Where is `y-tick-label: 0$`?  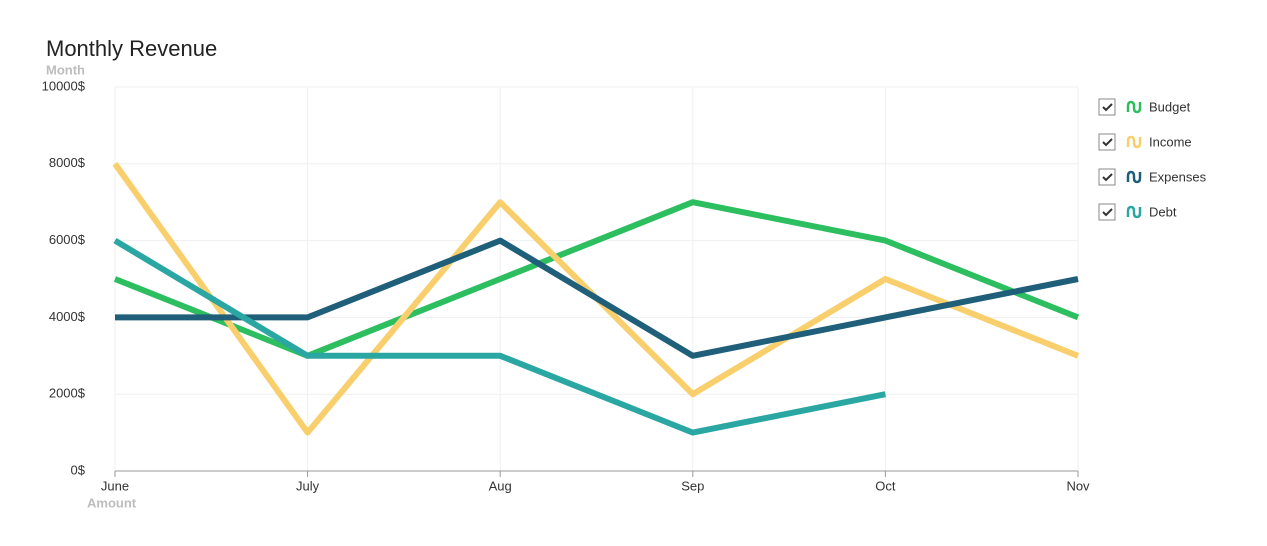 y-tick-label: 0$ is located at coordinates (78, 469).